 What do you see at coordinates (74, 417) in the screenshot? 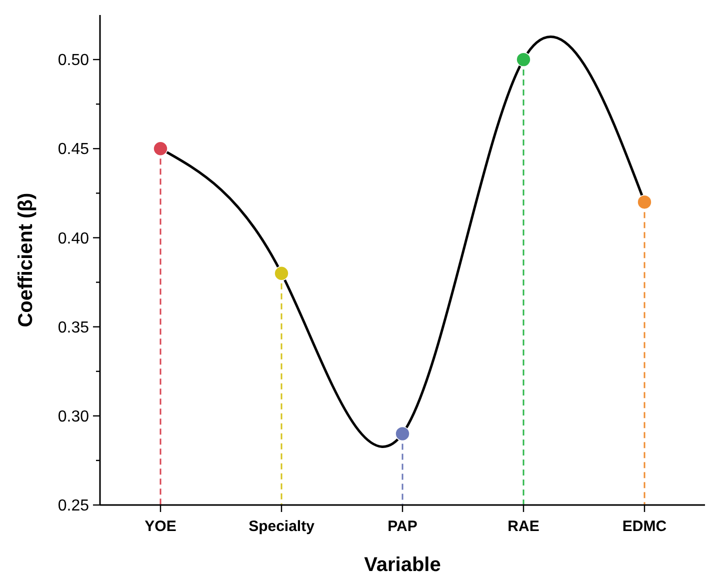
I see `y-tick-label: 0.30` at bounding box center [74, 417].